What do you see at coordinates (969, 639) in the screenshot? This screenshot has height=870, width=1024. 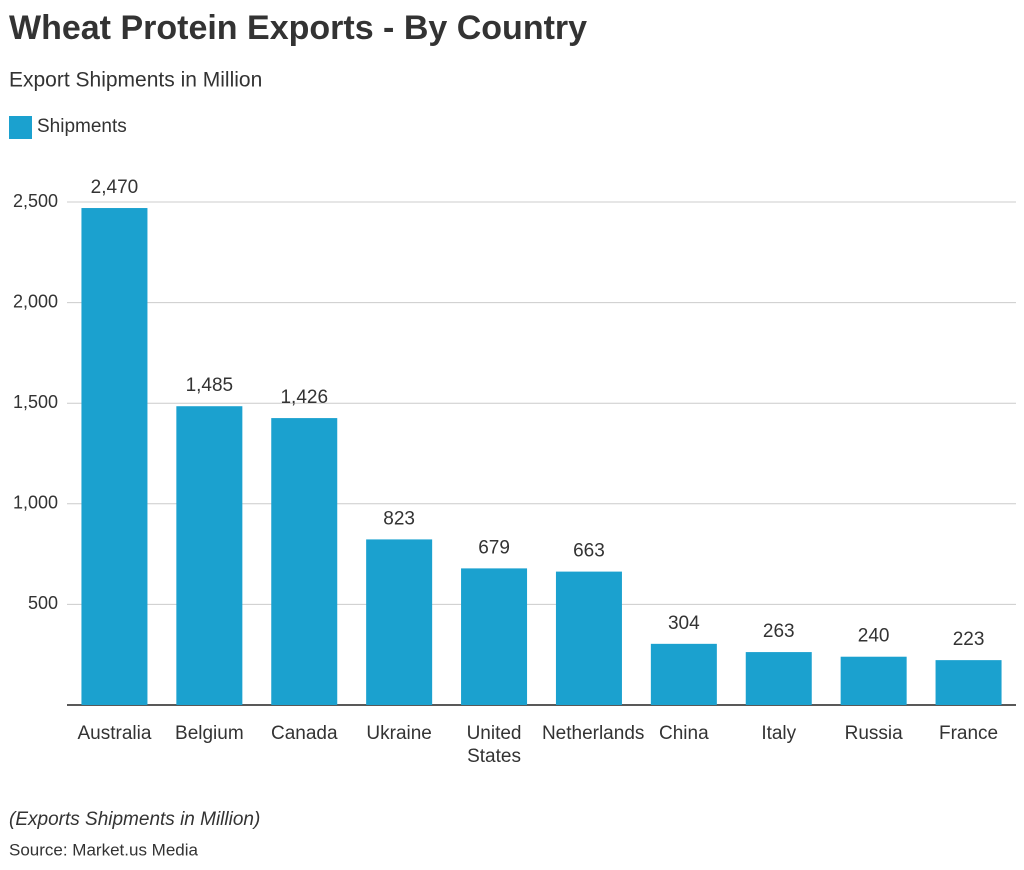 I see `data-label: 223` at bounding box center [969, 639].